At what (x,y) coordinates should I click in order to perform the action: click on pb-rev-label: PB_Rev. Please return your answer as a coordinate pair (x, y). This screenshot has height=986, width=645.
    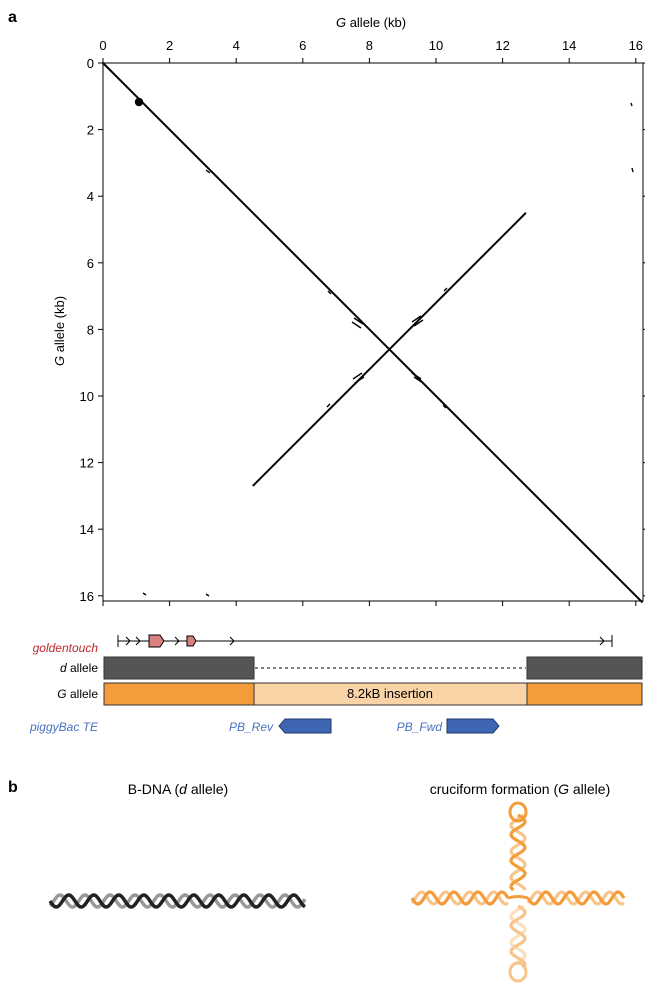
    Looking at the image, I should click on (251, 727).